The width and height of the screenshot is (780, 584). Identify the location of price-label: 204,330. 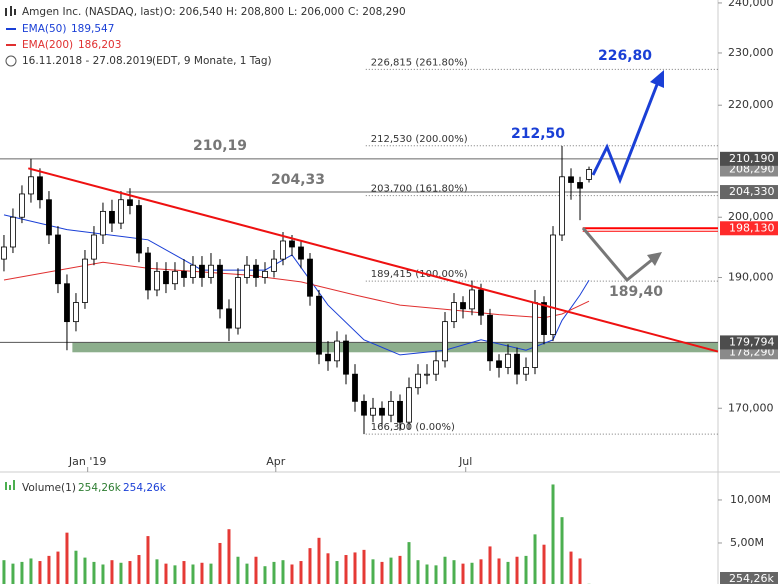
(752, 191).